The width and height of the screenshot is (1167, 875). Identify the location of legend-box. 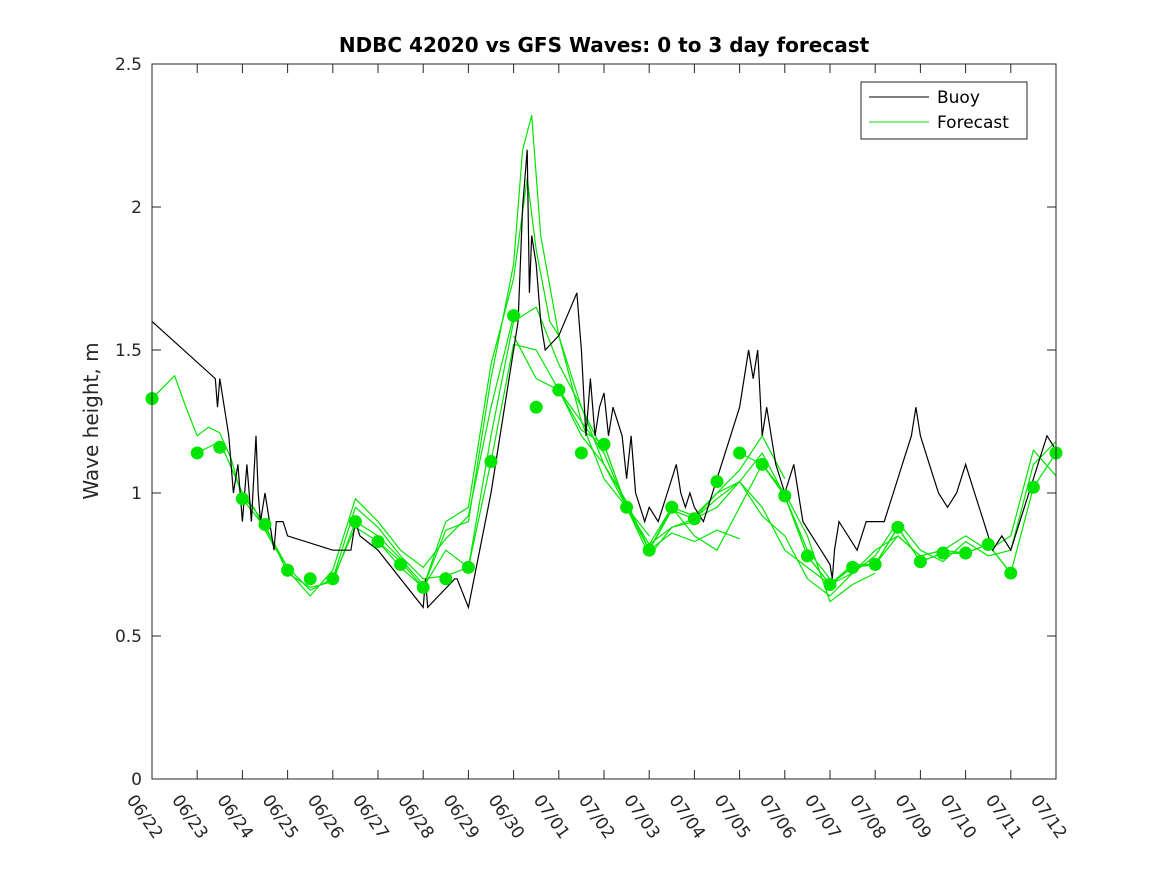
(944, 110).